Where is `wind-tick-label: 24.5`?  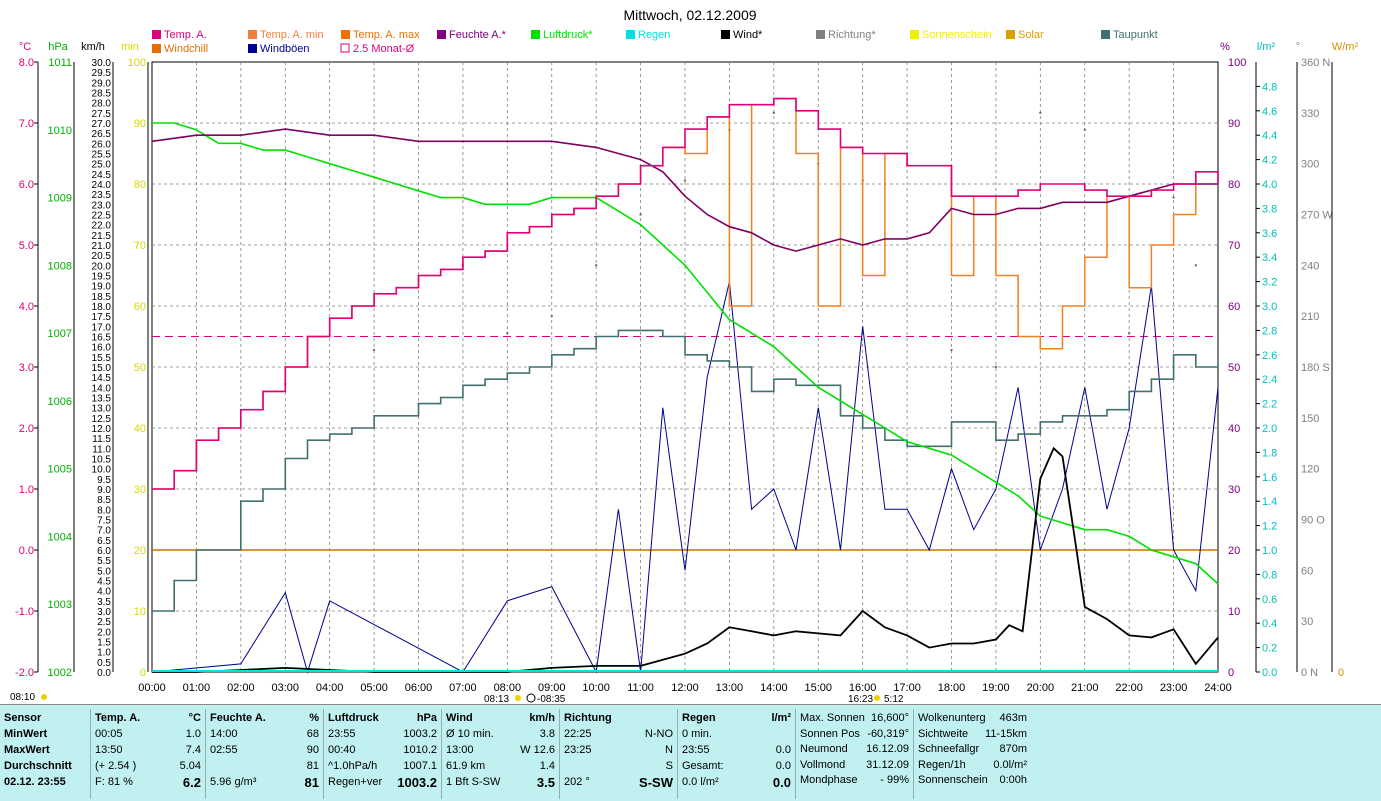 wind-tick-label: 24.5 is located at coordinates (102, 175).